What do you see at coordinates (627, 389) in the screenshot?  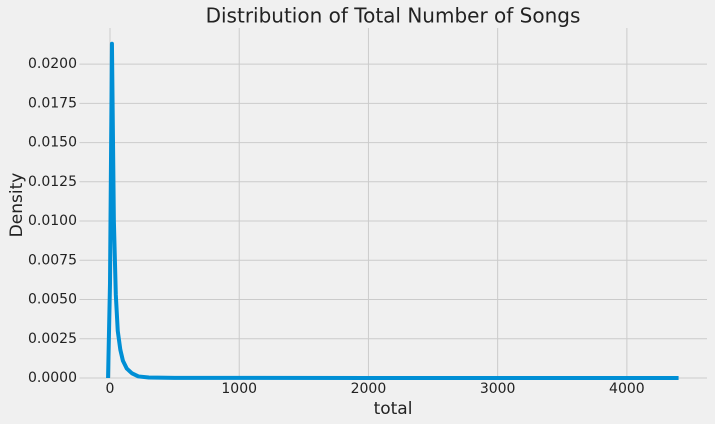 I see `x-tick-label: 4000` at bounding box center [627, 389].